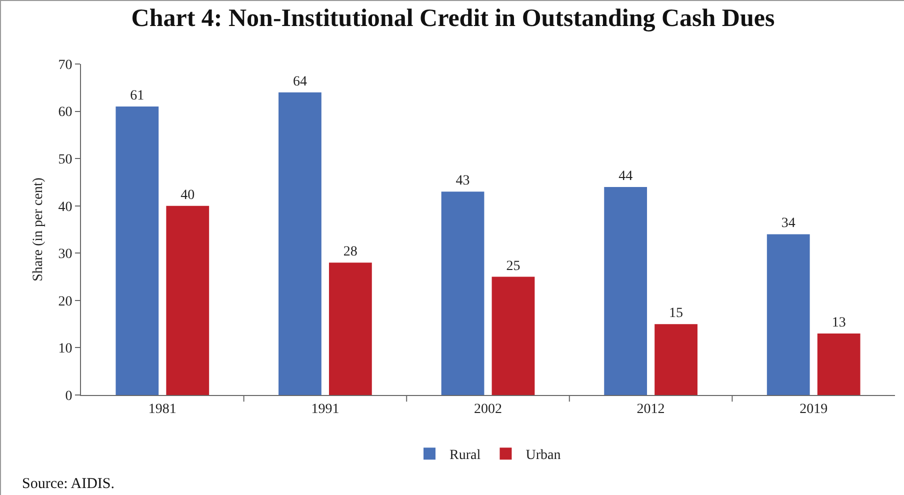 This screenshot has height=495, width=904. I want to click on legend-label: Rural, so click(465, 456).